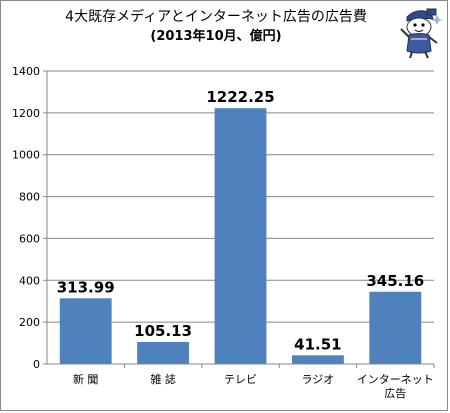 The height and width of the screenshot is (413, 450). I want to click on x-category-label: 新 聞, so click(86, 379).